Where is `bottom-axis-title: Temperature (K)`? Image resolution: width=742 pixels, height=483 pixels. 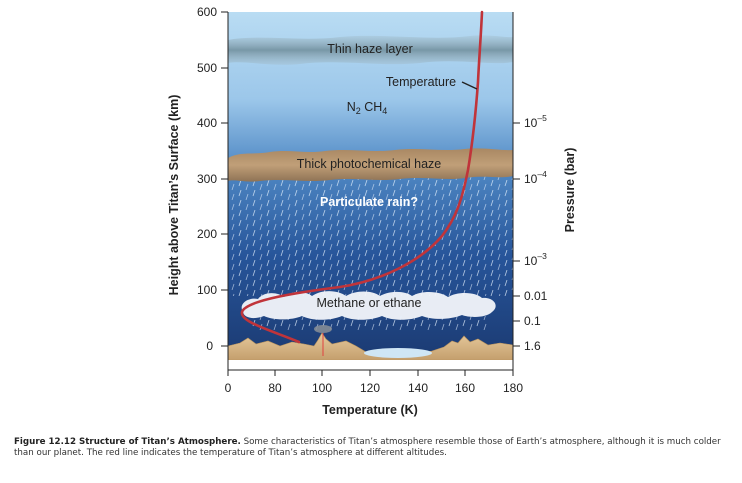
bottom-axis-title: Temperature (K) is located at coordinates (370, 410).